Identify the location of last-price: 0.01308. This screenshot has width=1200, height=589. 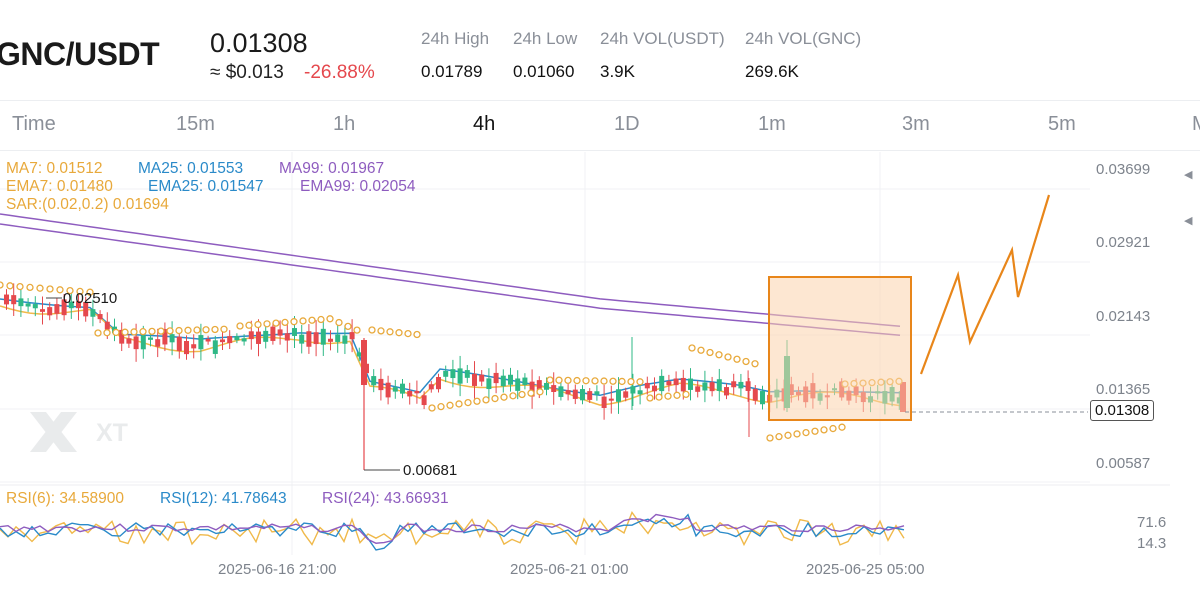
(259, 43).